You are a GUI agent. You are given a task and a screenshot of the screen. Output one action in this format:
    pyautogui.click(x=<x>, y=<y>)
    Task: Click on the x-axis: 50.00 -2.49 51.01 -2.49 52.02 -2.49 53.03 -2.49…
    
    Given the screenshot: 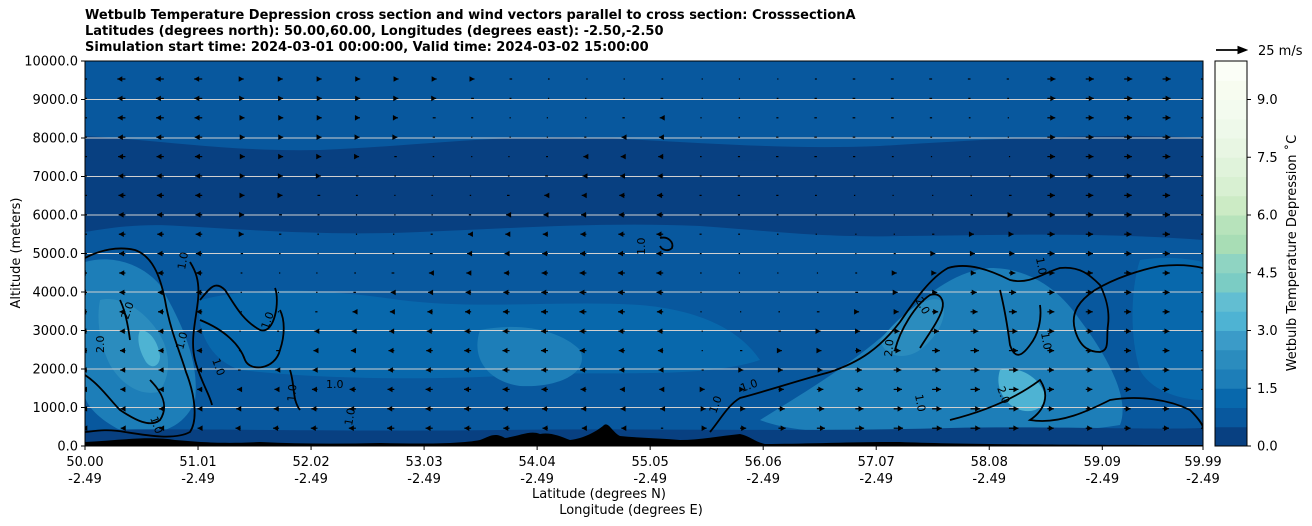 What is the action you would take?
    pyautogui.click(x=644, y=466)
    